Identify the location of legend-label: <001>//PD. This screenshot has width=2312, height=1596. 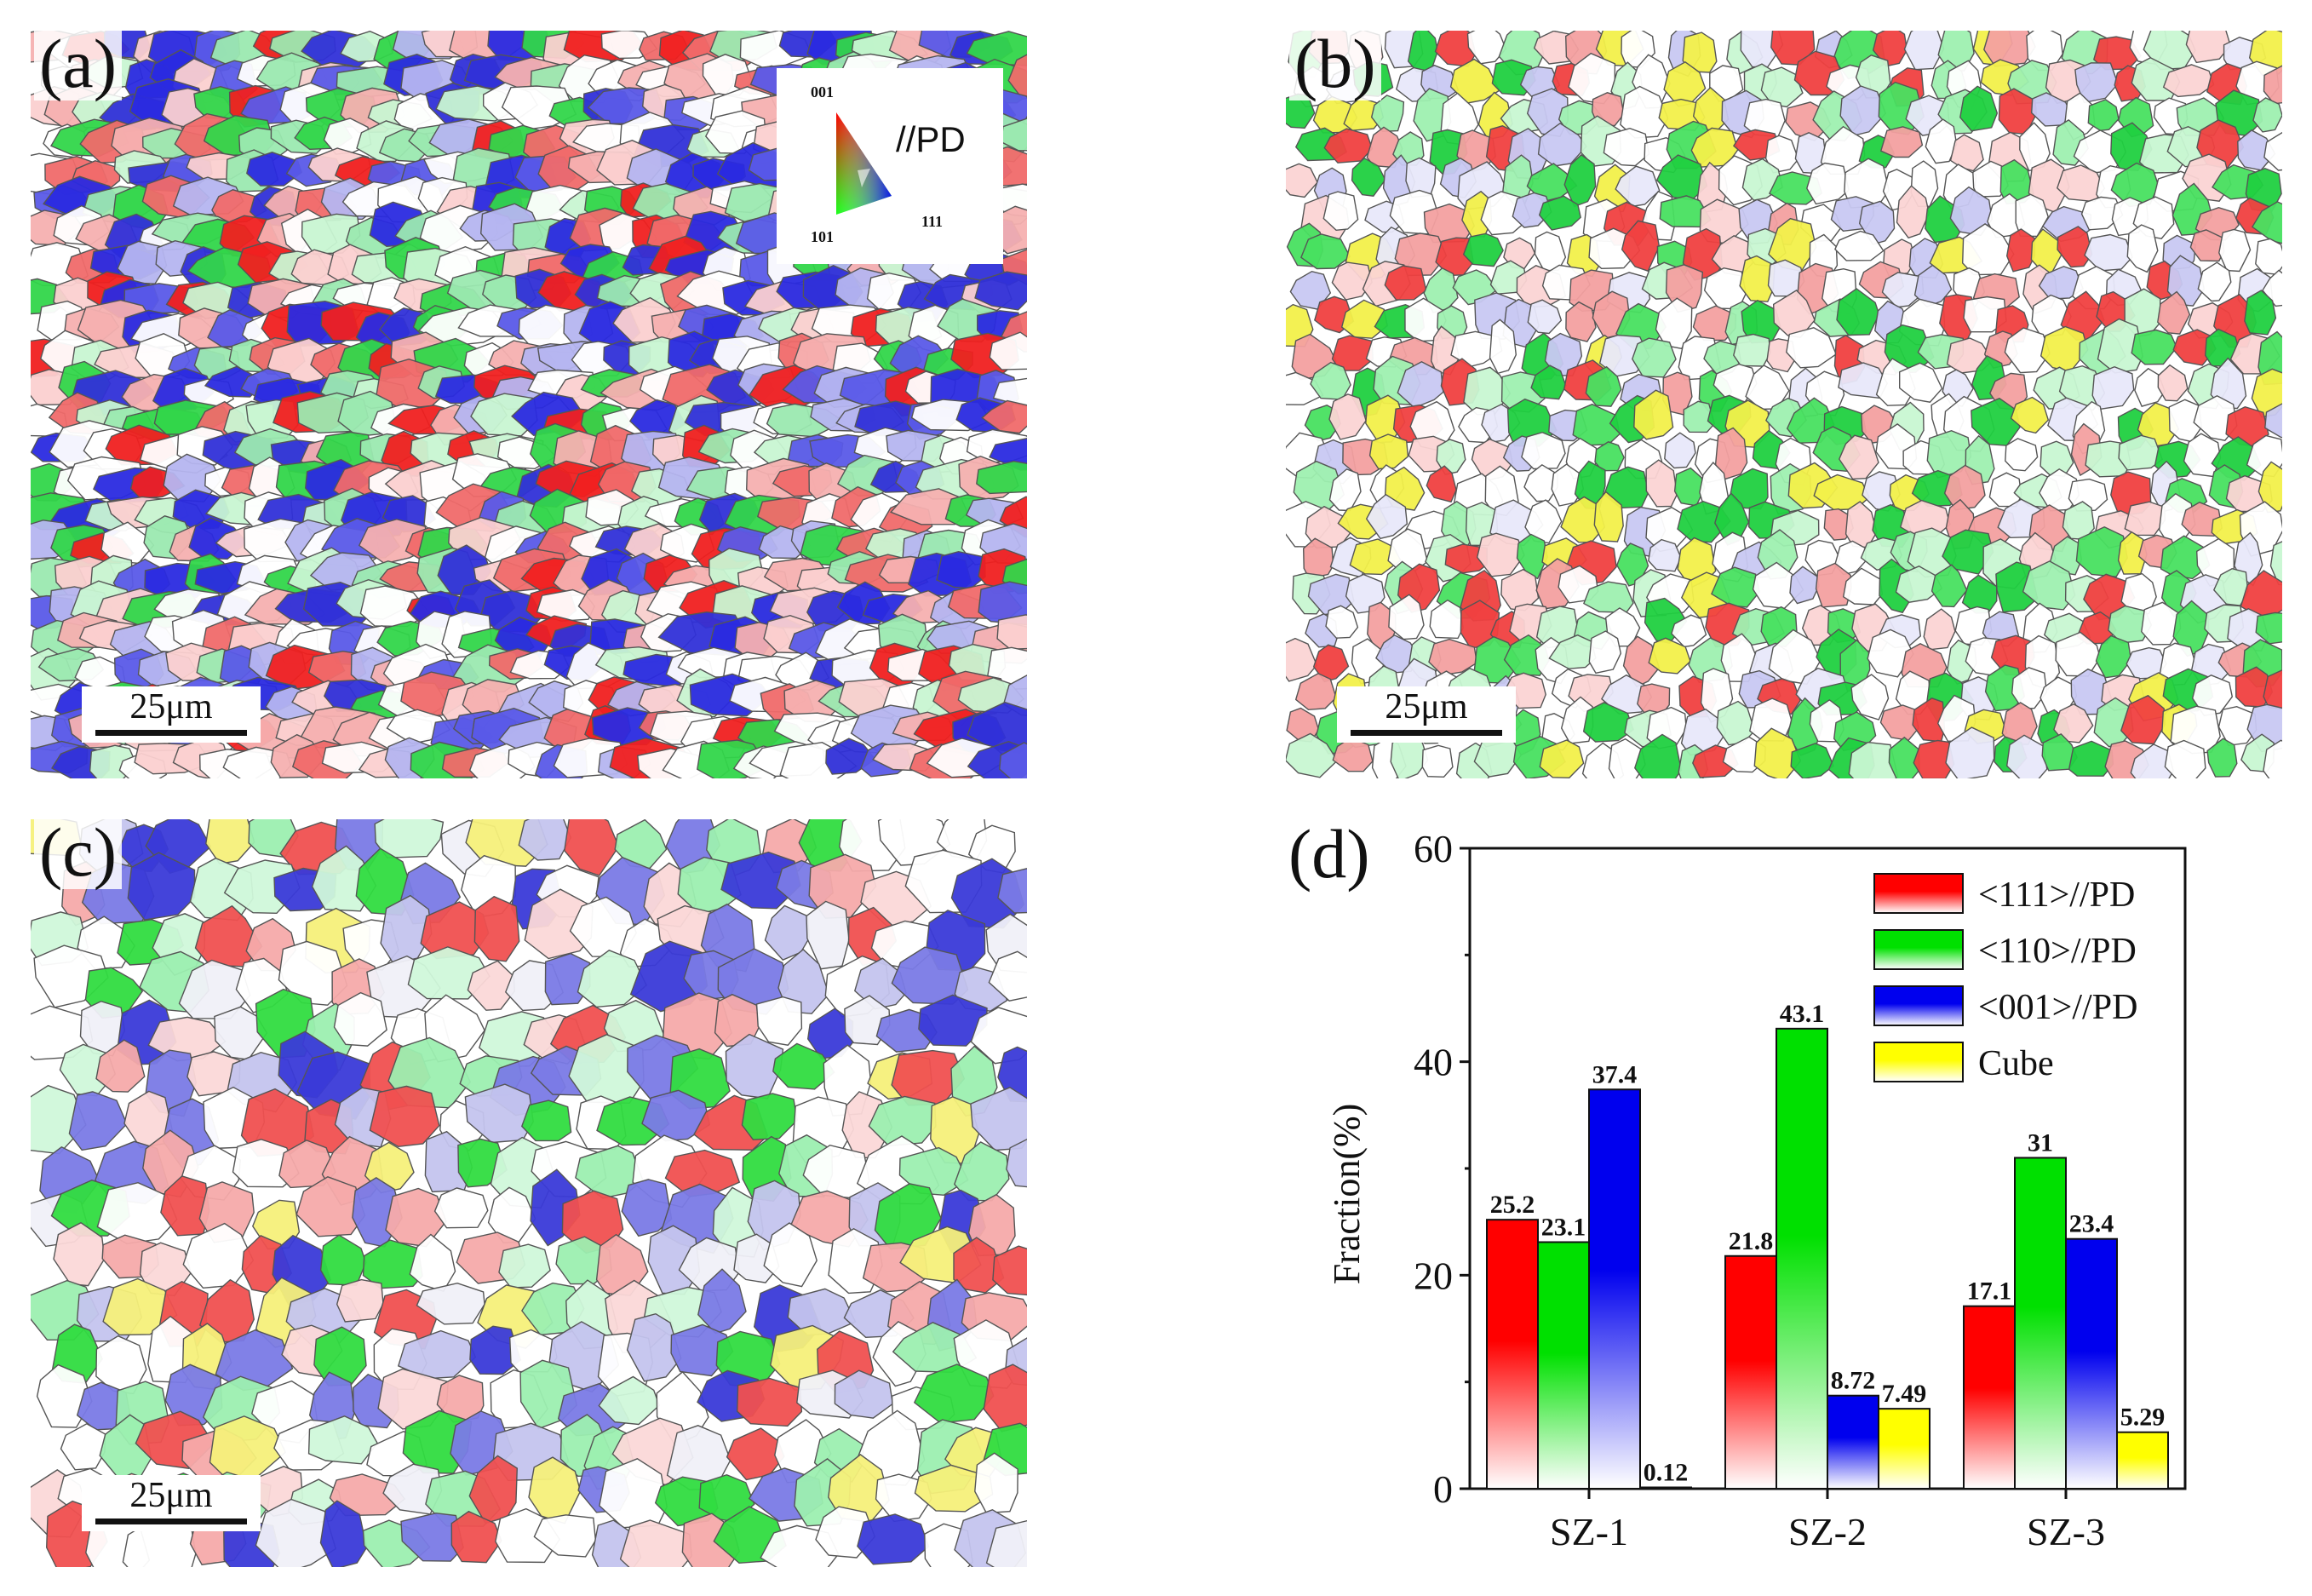
(2057, 1007).